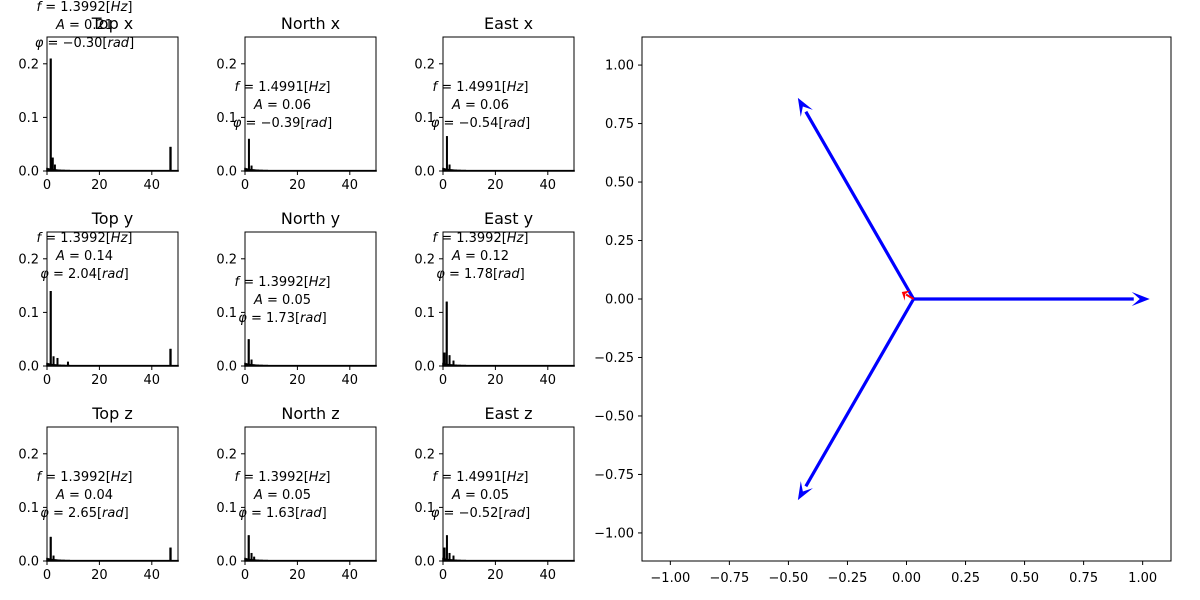  What do you see at coordinates (508, 23) in the screenshot?
I see `panel-title: East x` at bounding box center [508, 23].